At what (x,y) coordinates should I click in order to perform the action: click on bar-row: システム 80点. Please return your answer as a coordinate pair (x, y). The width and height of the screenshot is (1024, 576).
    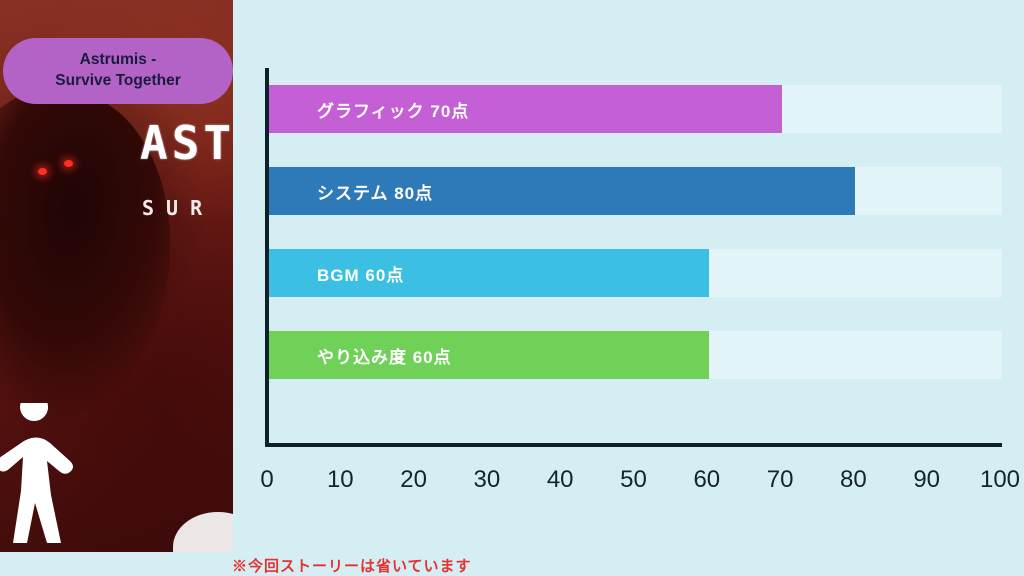
    Looking at the image, I should click on (635, 191).